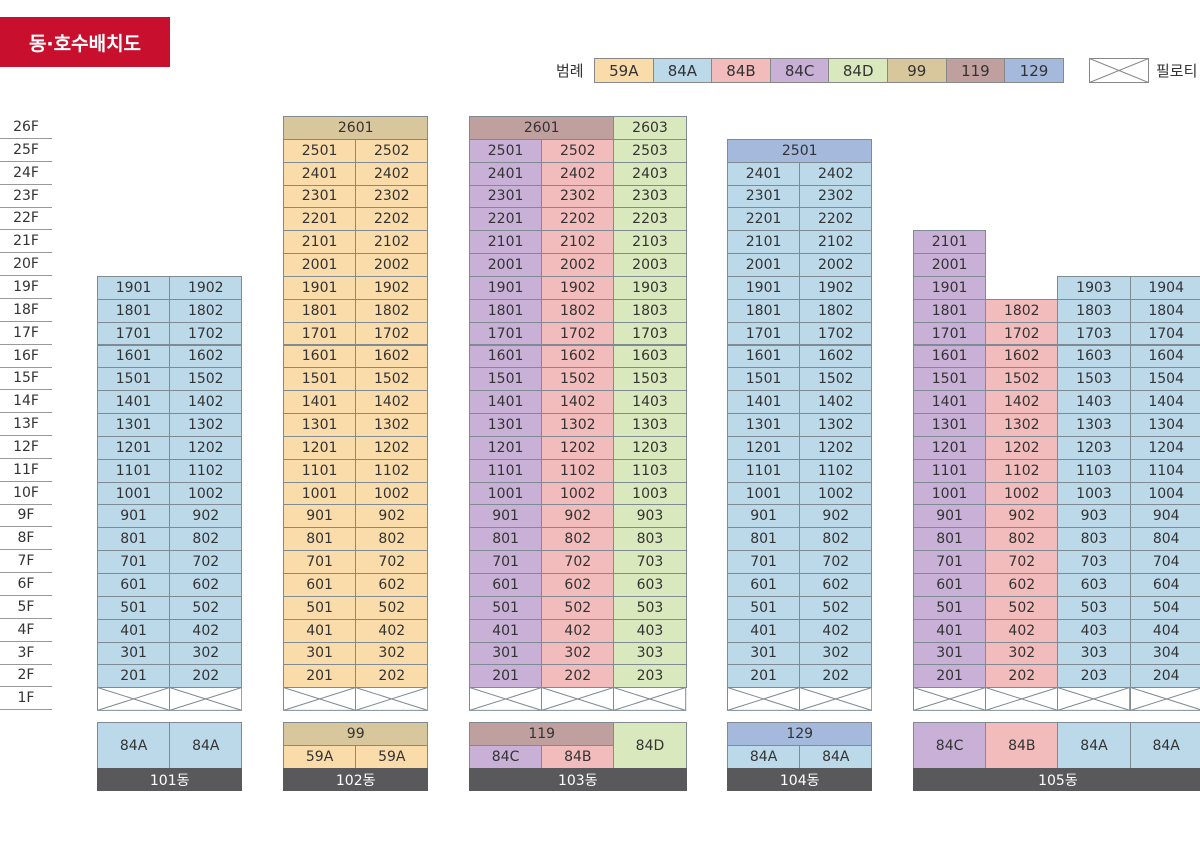 The width and height of the screenshot is (1200, 851). I want to click on type-label: 59A, so click(392, 757).